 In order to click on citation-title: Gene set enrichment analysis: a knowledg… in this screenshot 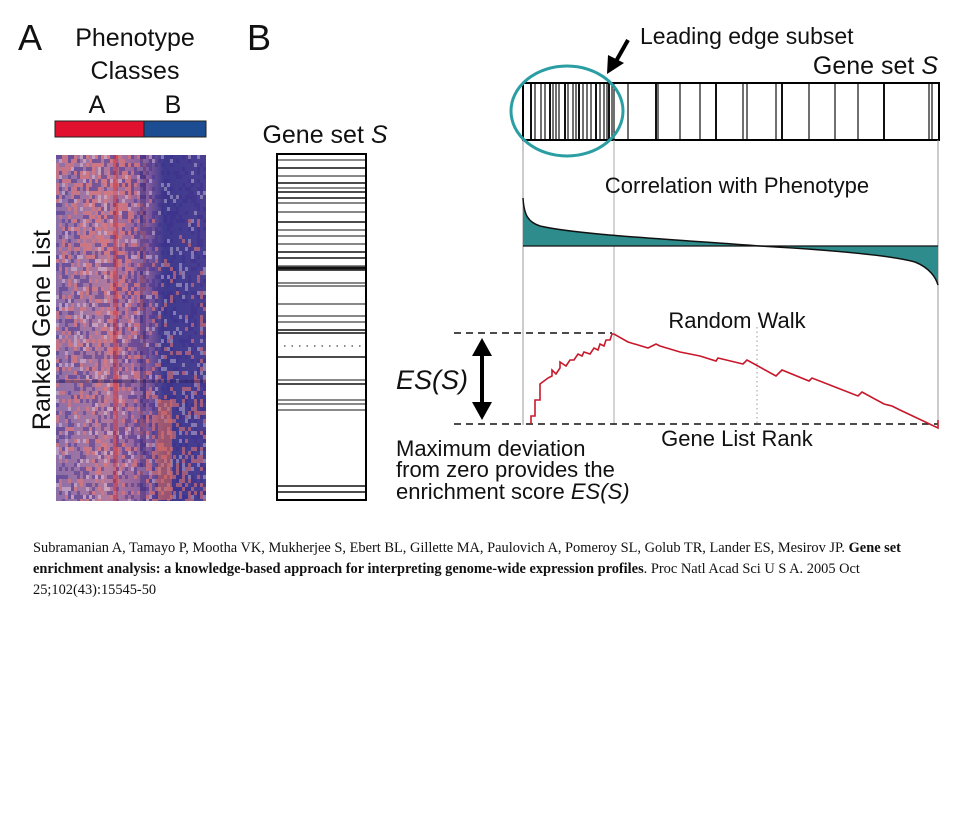, I will do `click(467, 558)`.